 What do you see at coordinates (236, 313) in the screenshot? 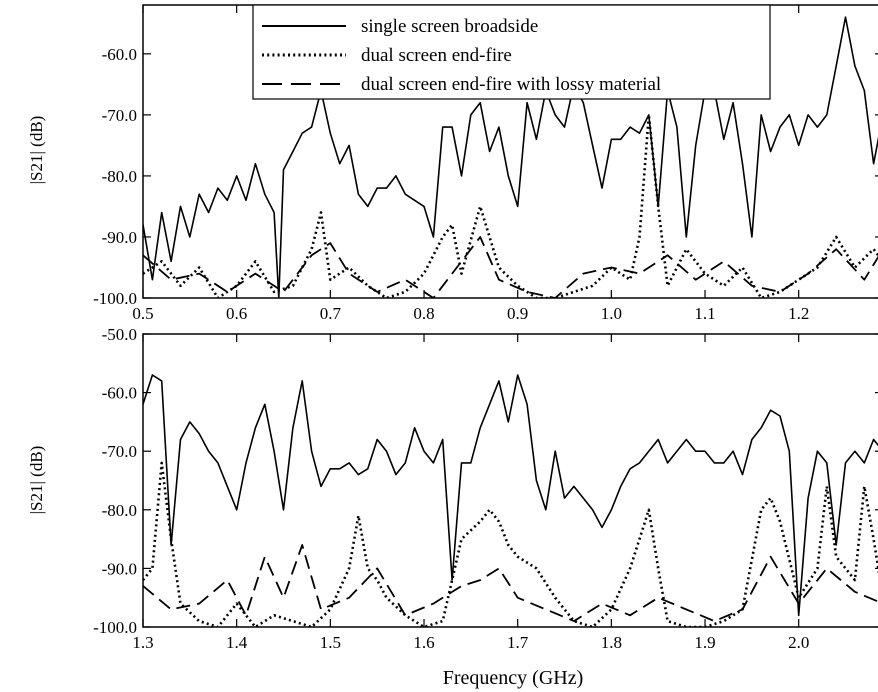
I see `top-x-tick-label: 0.6` at bounding box center [236, 313].